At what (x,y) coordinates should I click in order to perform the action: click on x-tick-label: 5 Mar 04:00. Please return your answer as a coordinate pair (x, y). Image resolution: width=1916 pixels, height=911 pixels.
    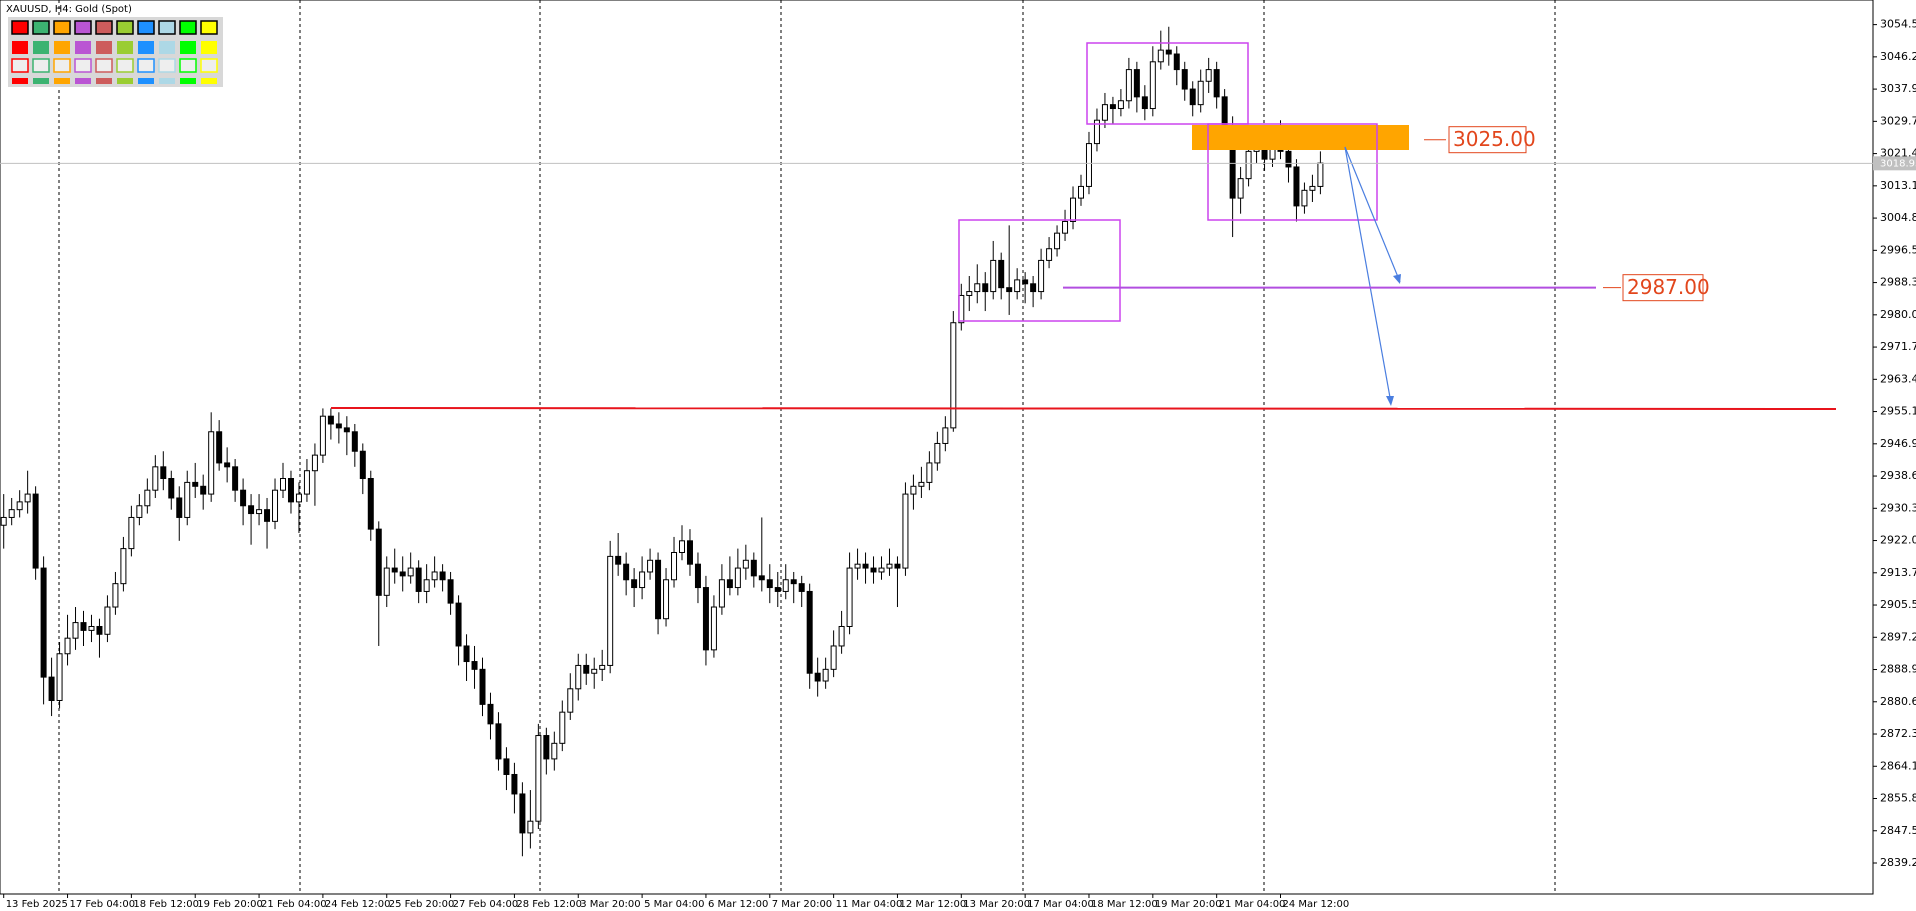
    Looking at the image, I should click on (674, 904).